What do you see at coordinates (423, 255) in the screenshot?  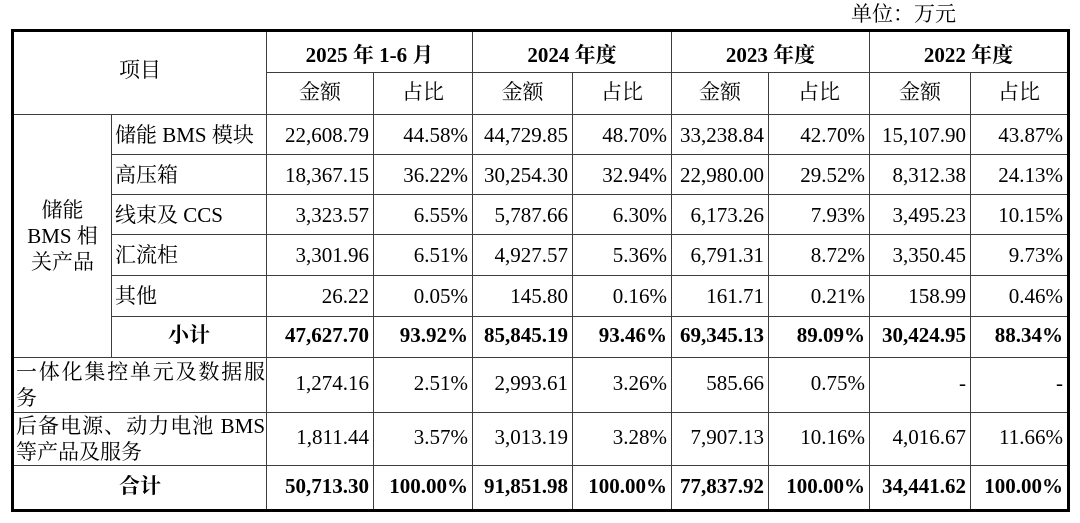 I see `cell: 6.51%` at bounding box center [423, 255].